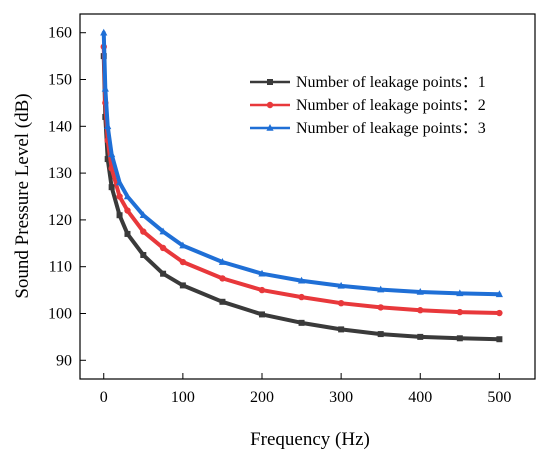 Image resolution: width=550 pixels, height=460 pixels. Describe the element at coordinates (391, 128) in the screenshot. I see `legend-label: Number of leakage points：3` at that location.